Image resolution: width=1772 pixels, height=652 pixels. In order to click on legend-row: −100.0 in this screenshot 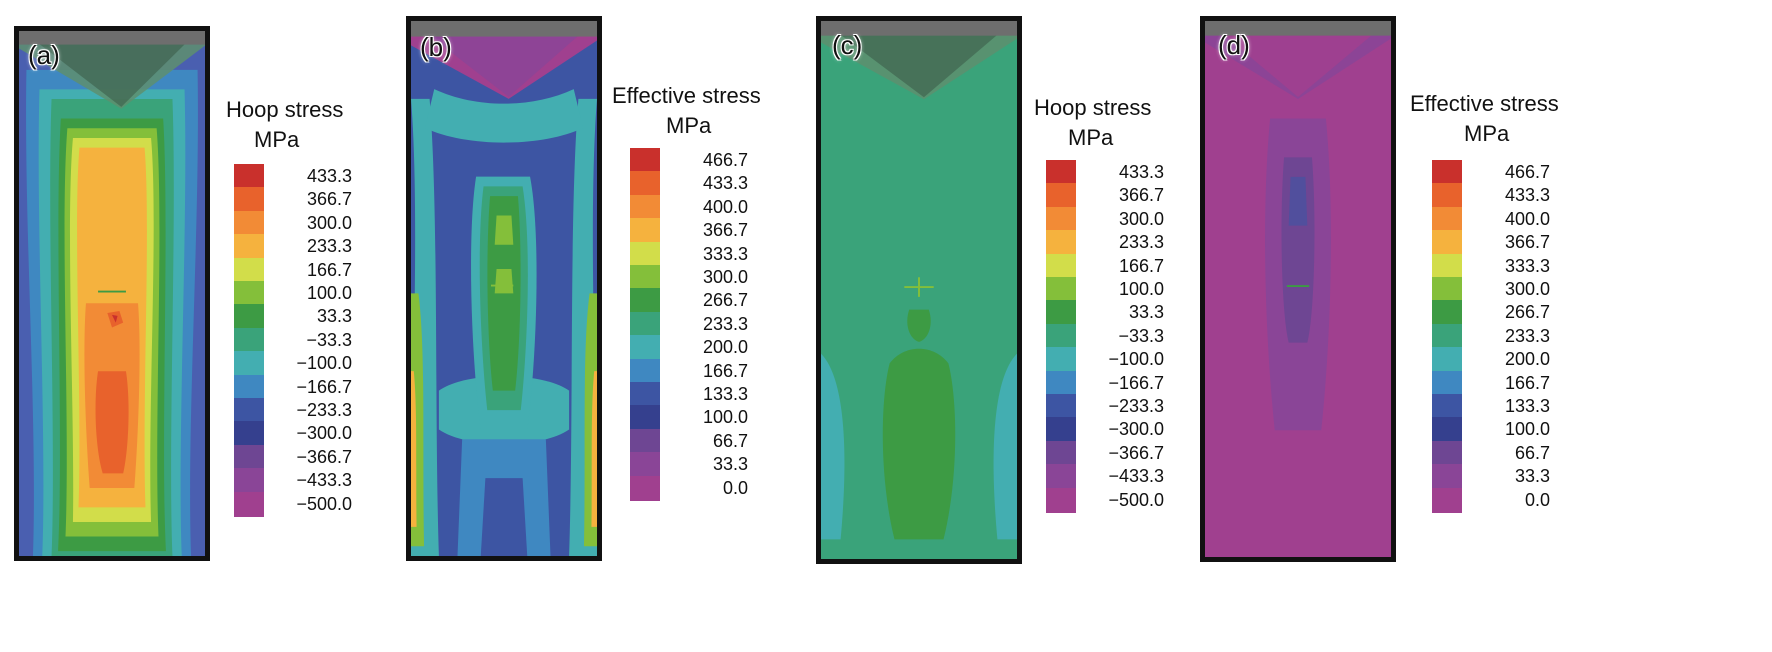, I will do `click(293, 364)`.